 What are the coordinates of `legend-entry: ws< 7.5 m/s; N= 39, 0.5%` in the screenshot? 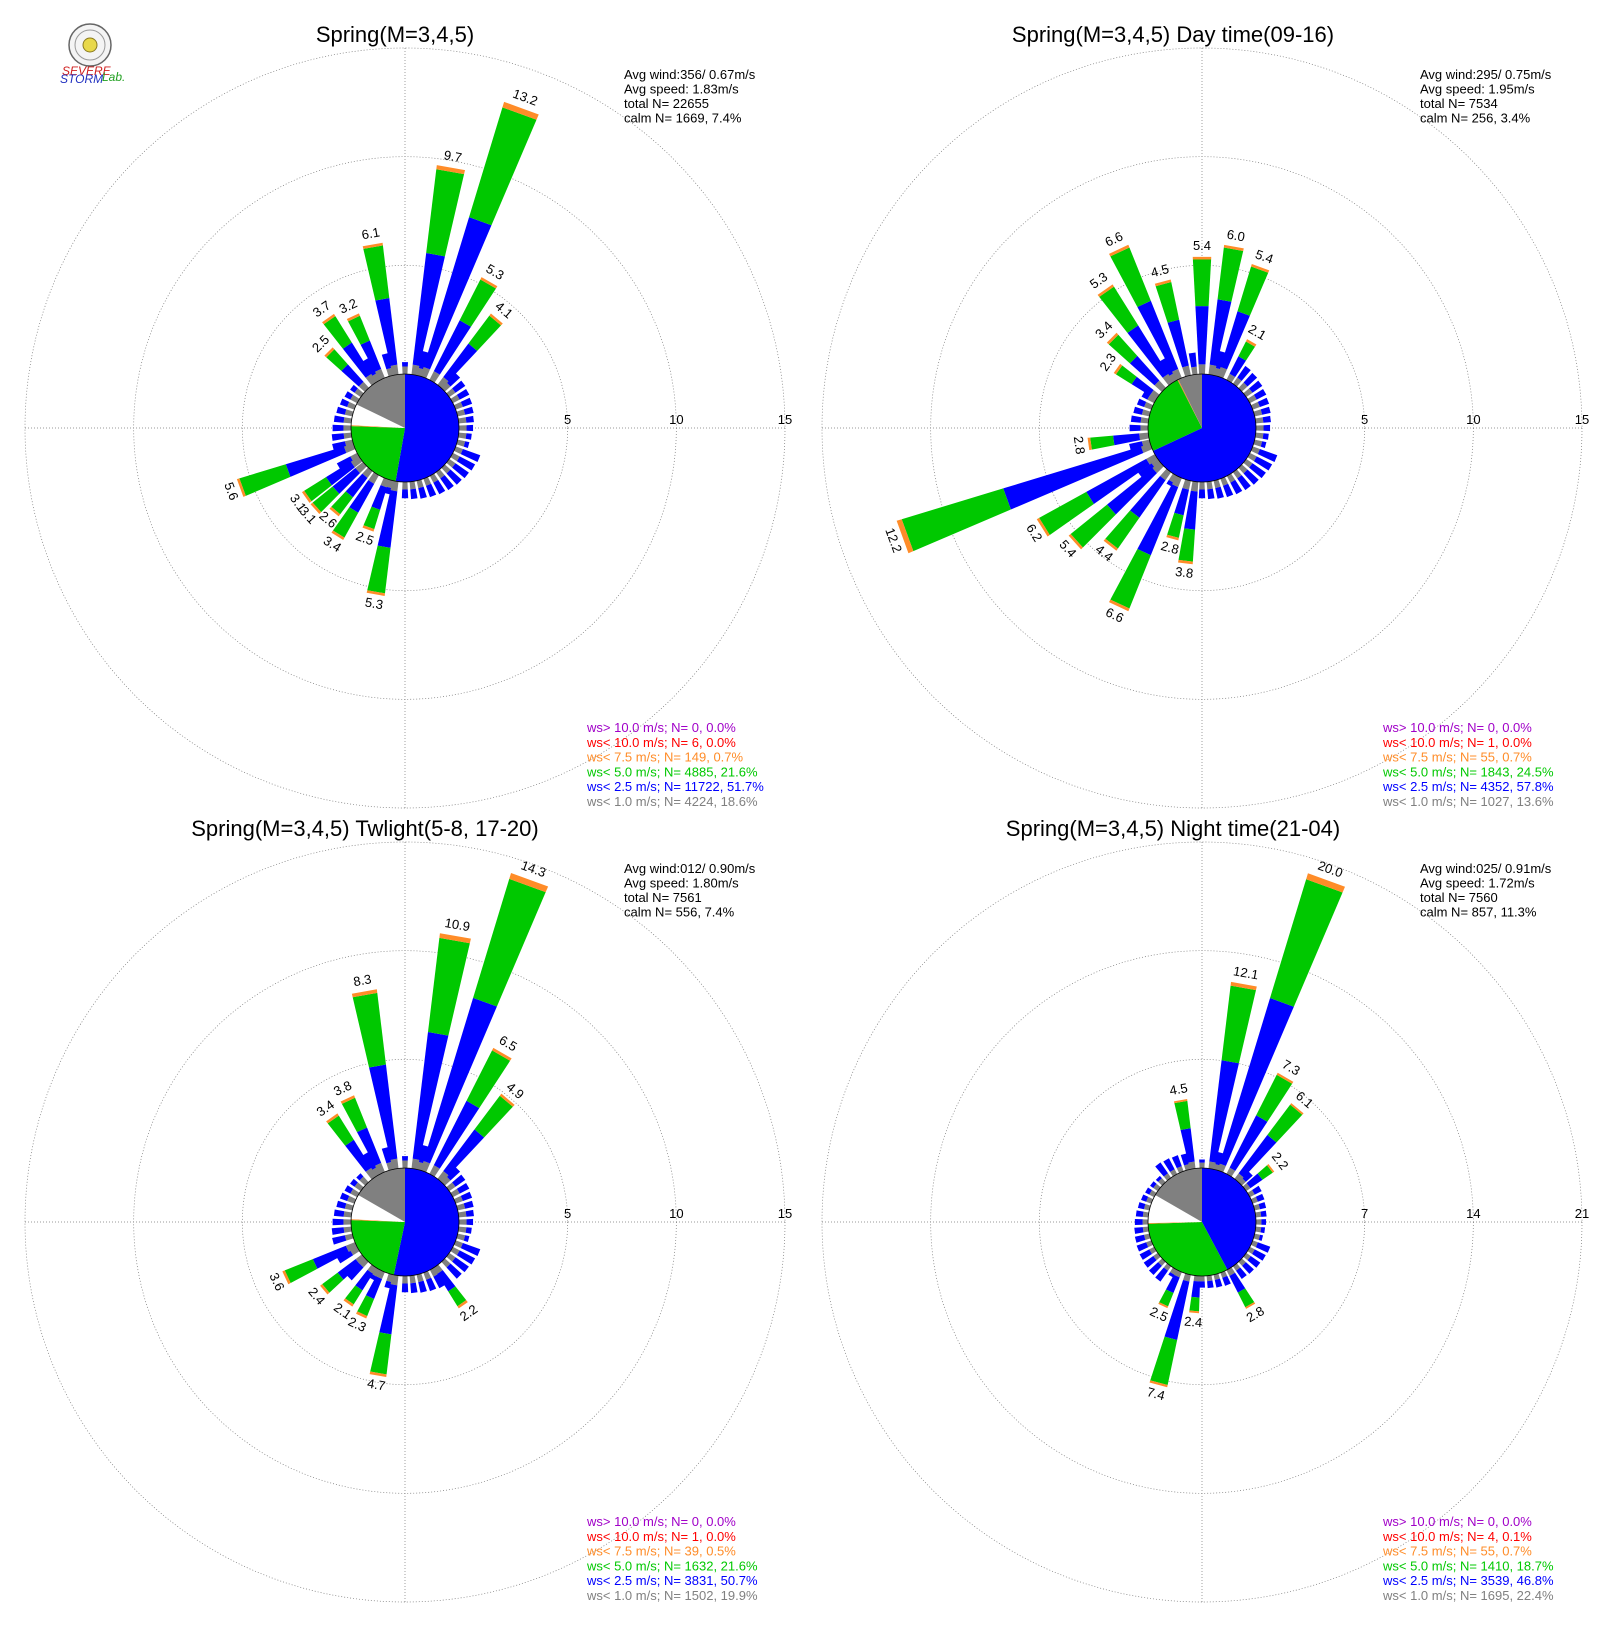 It's located at (661, 1551).